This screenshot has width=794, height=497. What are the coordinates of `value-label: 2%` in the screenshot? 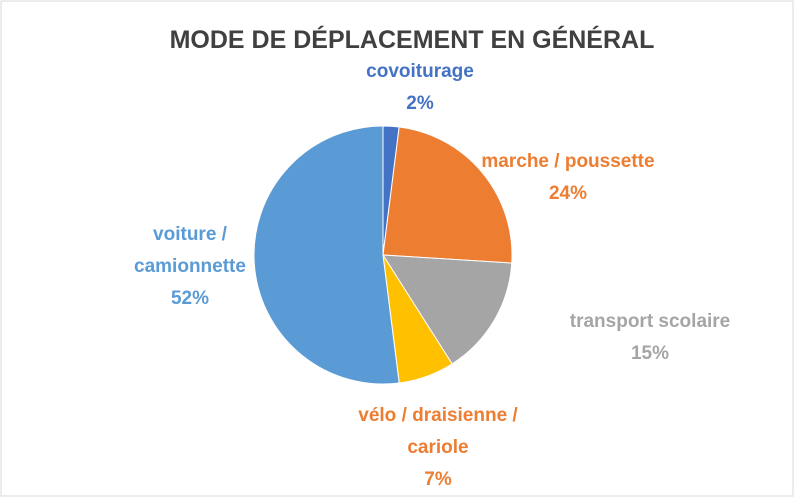 It's located at (420, 103).